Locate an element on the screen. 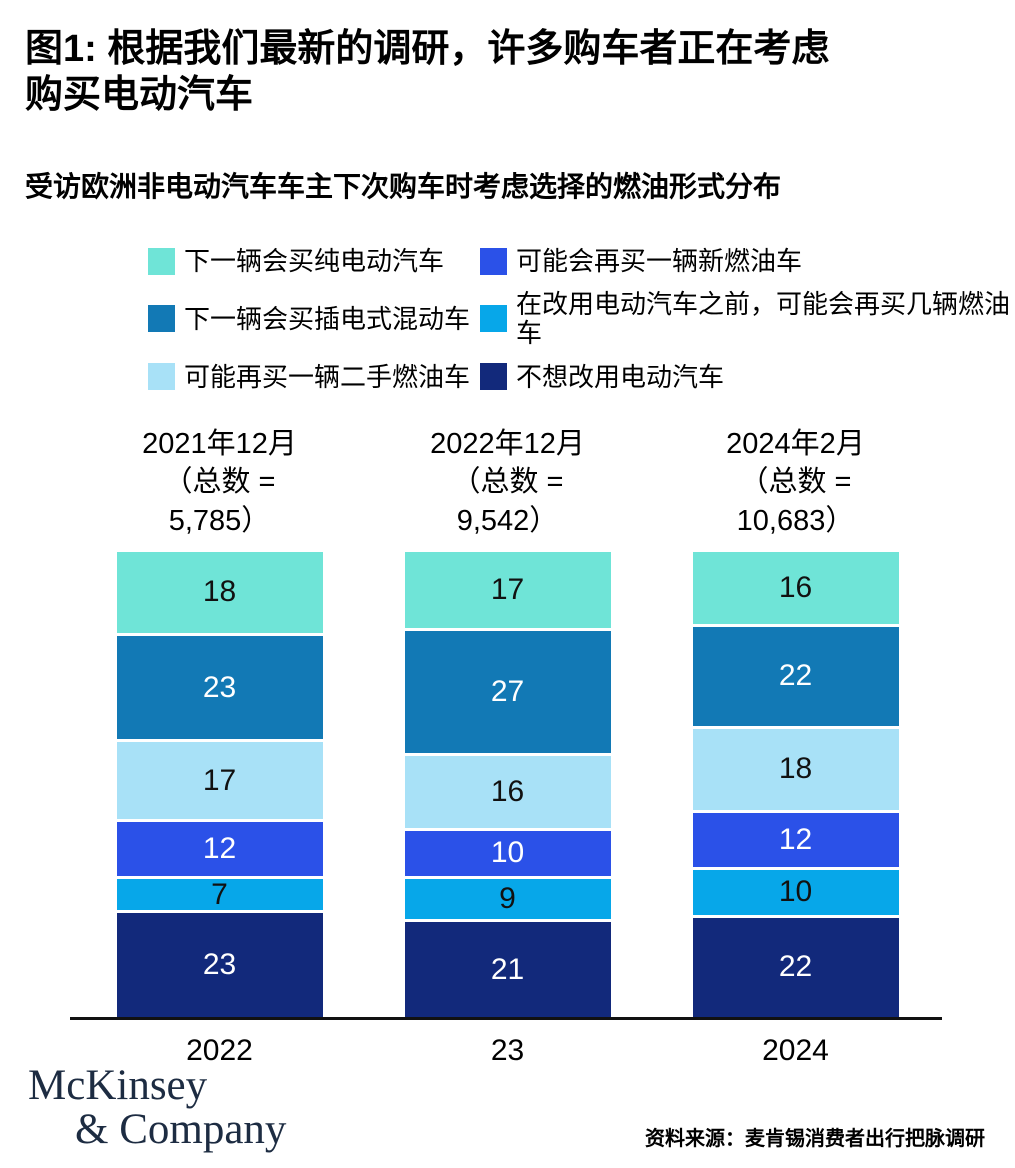 This screenshot has width=1015, height=1168. column-header-total: （总数 = 10,683） is located at coordinates (795, 501).